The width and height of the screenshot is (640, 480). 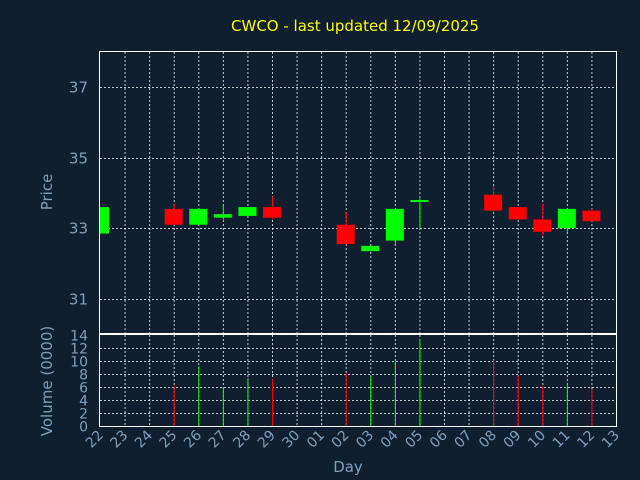 What do you see at coordinates (83, 428) in the screenshot?
I see `volume-y-tick-label: 0` at bounding box center [83, 428].